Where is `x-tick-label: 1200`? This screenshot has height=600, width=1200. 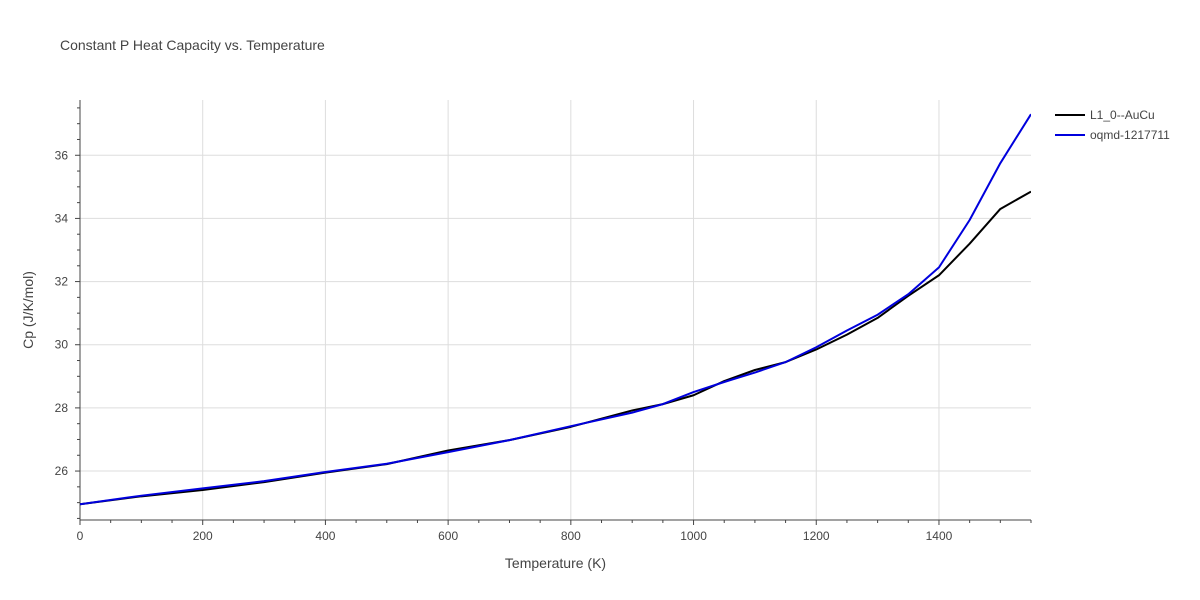 x-tick-label: 1200 is located at coordinates (816, 536).